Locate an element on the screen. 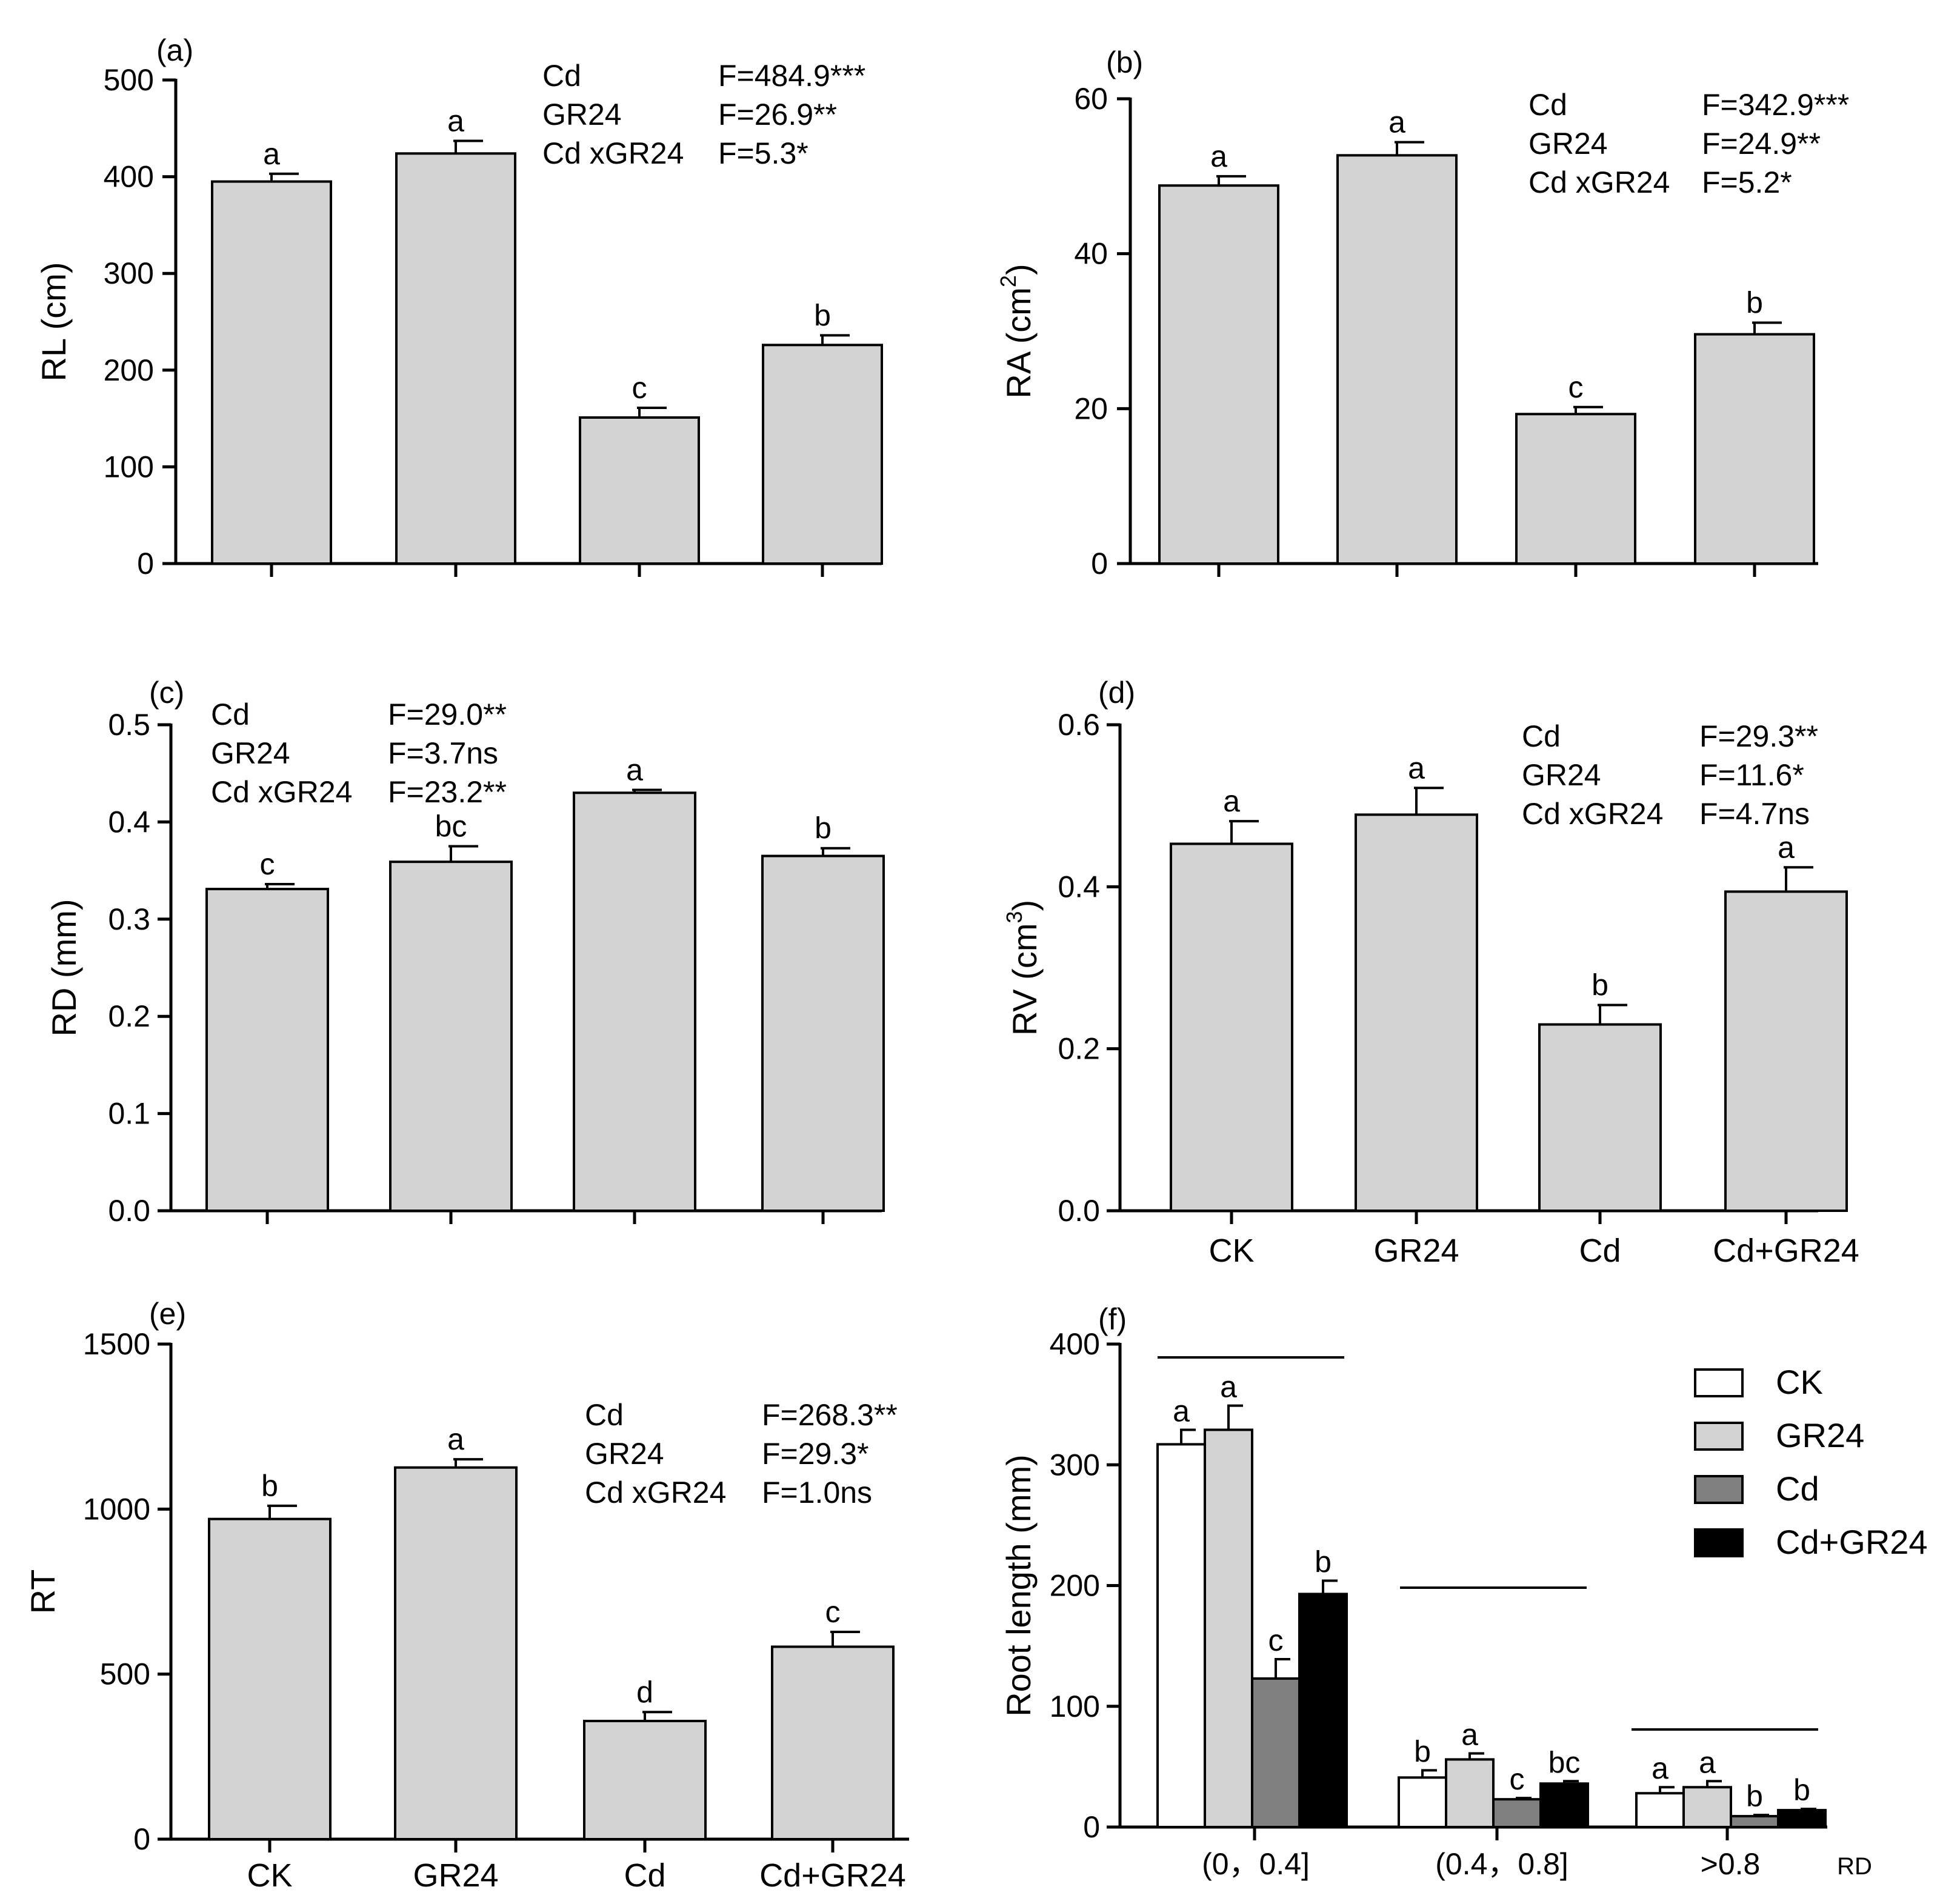 The height and width of the screenshot is (1904, 1960). y-tick-label: 300 is located at coordinates (129, 273).